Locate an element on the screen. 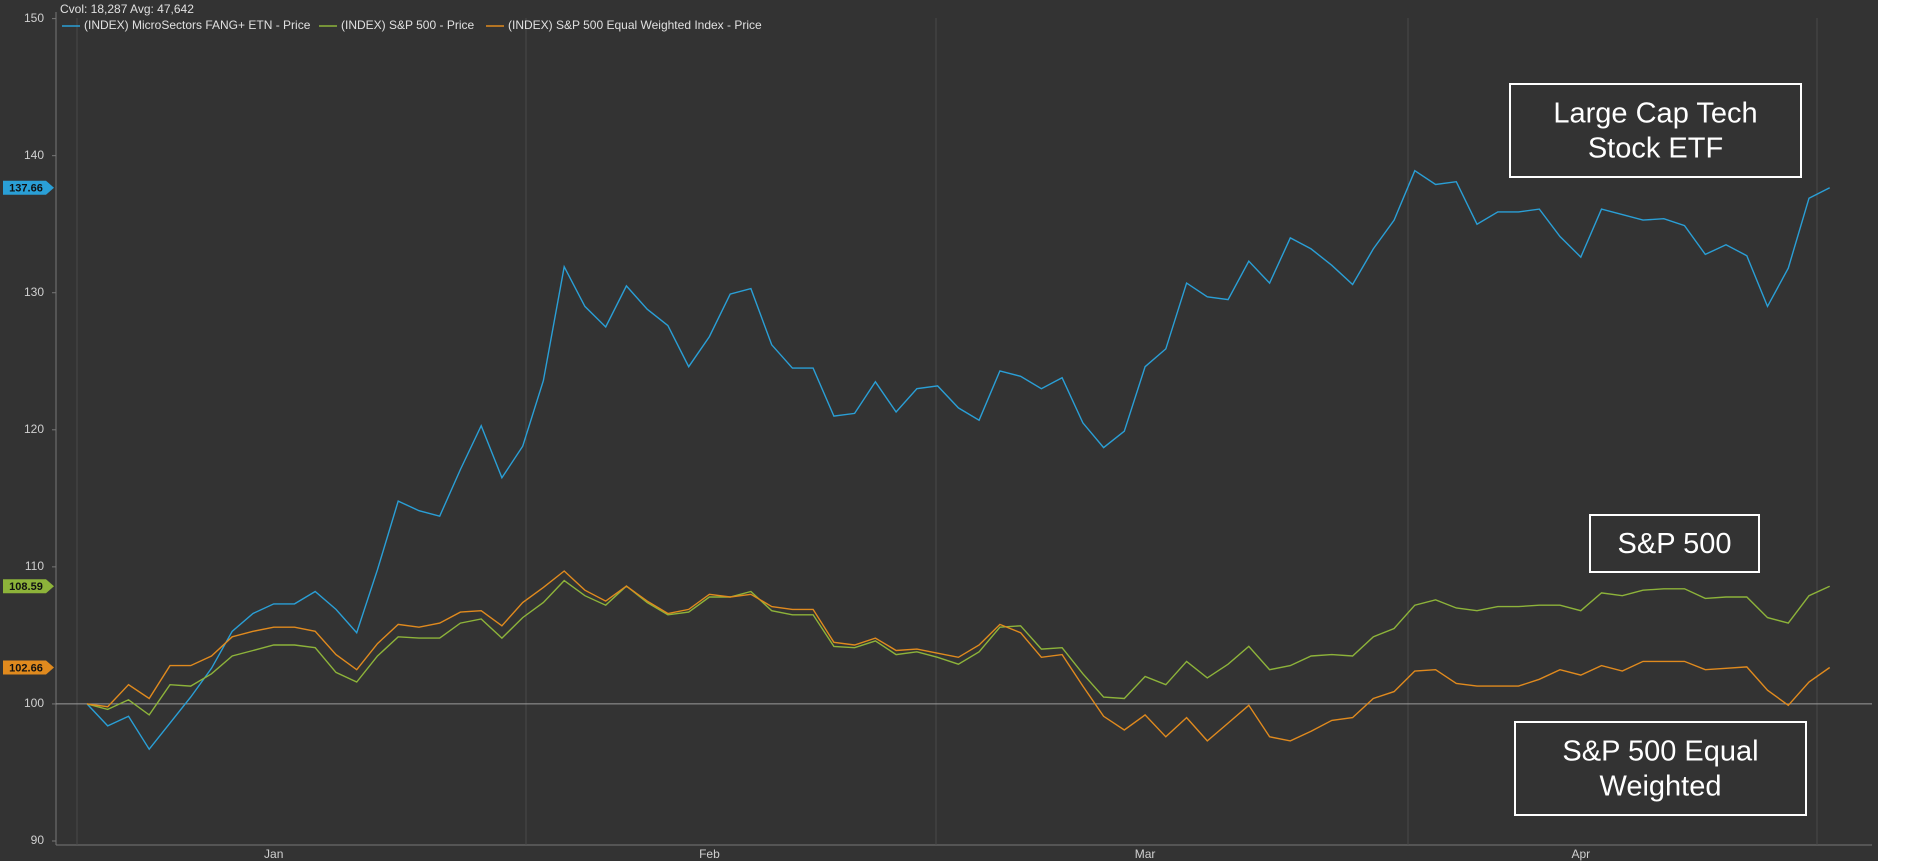 The image size is (1920, 861). x-tick-label: Mar is located at coordinates (1145, 854).